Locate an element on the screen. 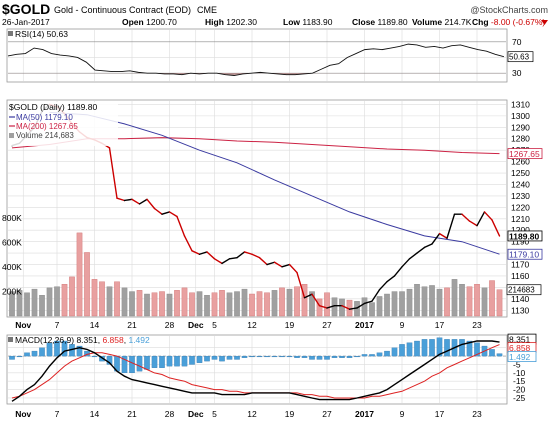 The height and width of the screenshot is (428, 550). x-tick-label: Dec is located at coordinates (196, 325).